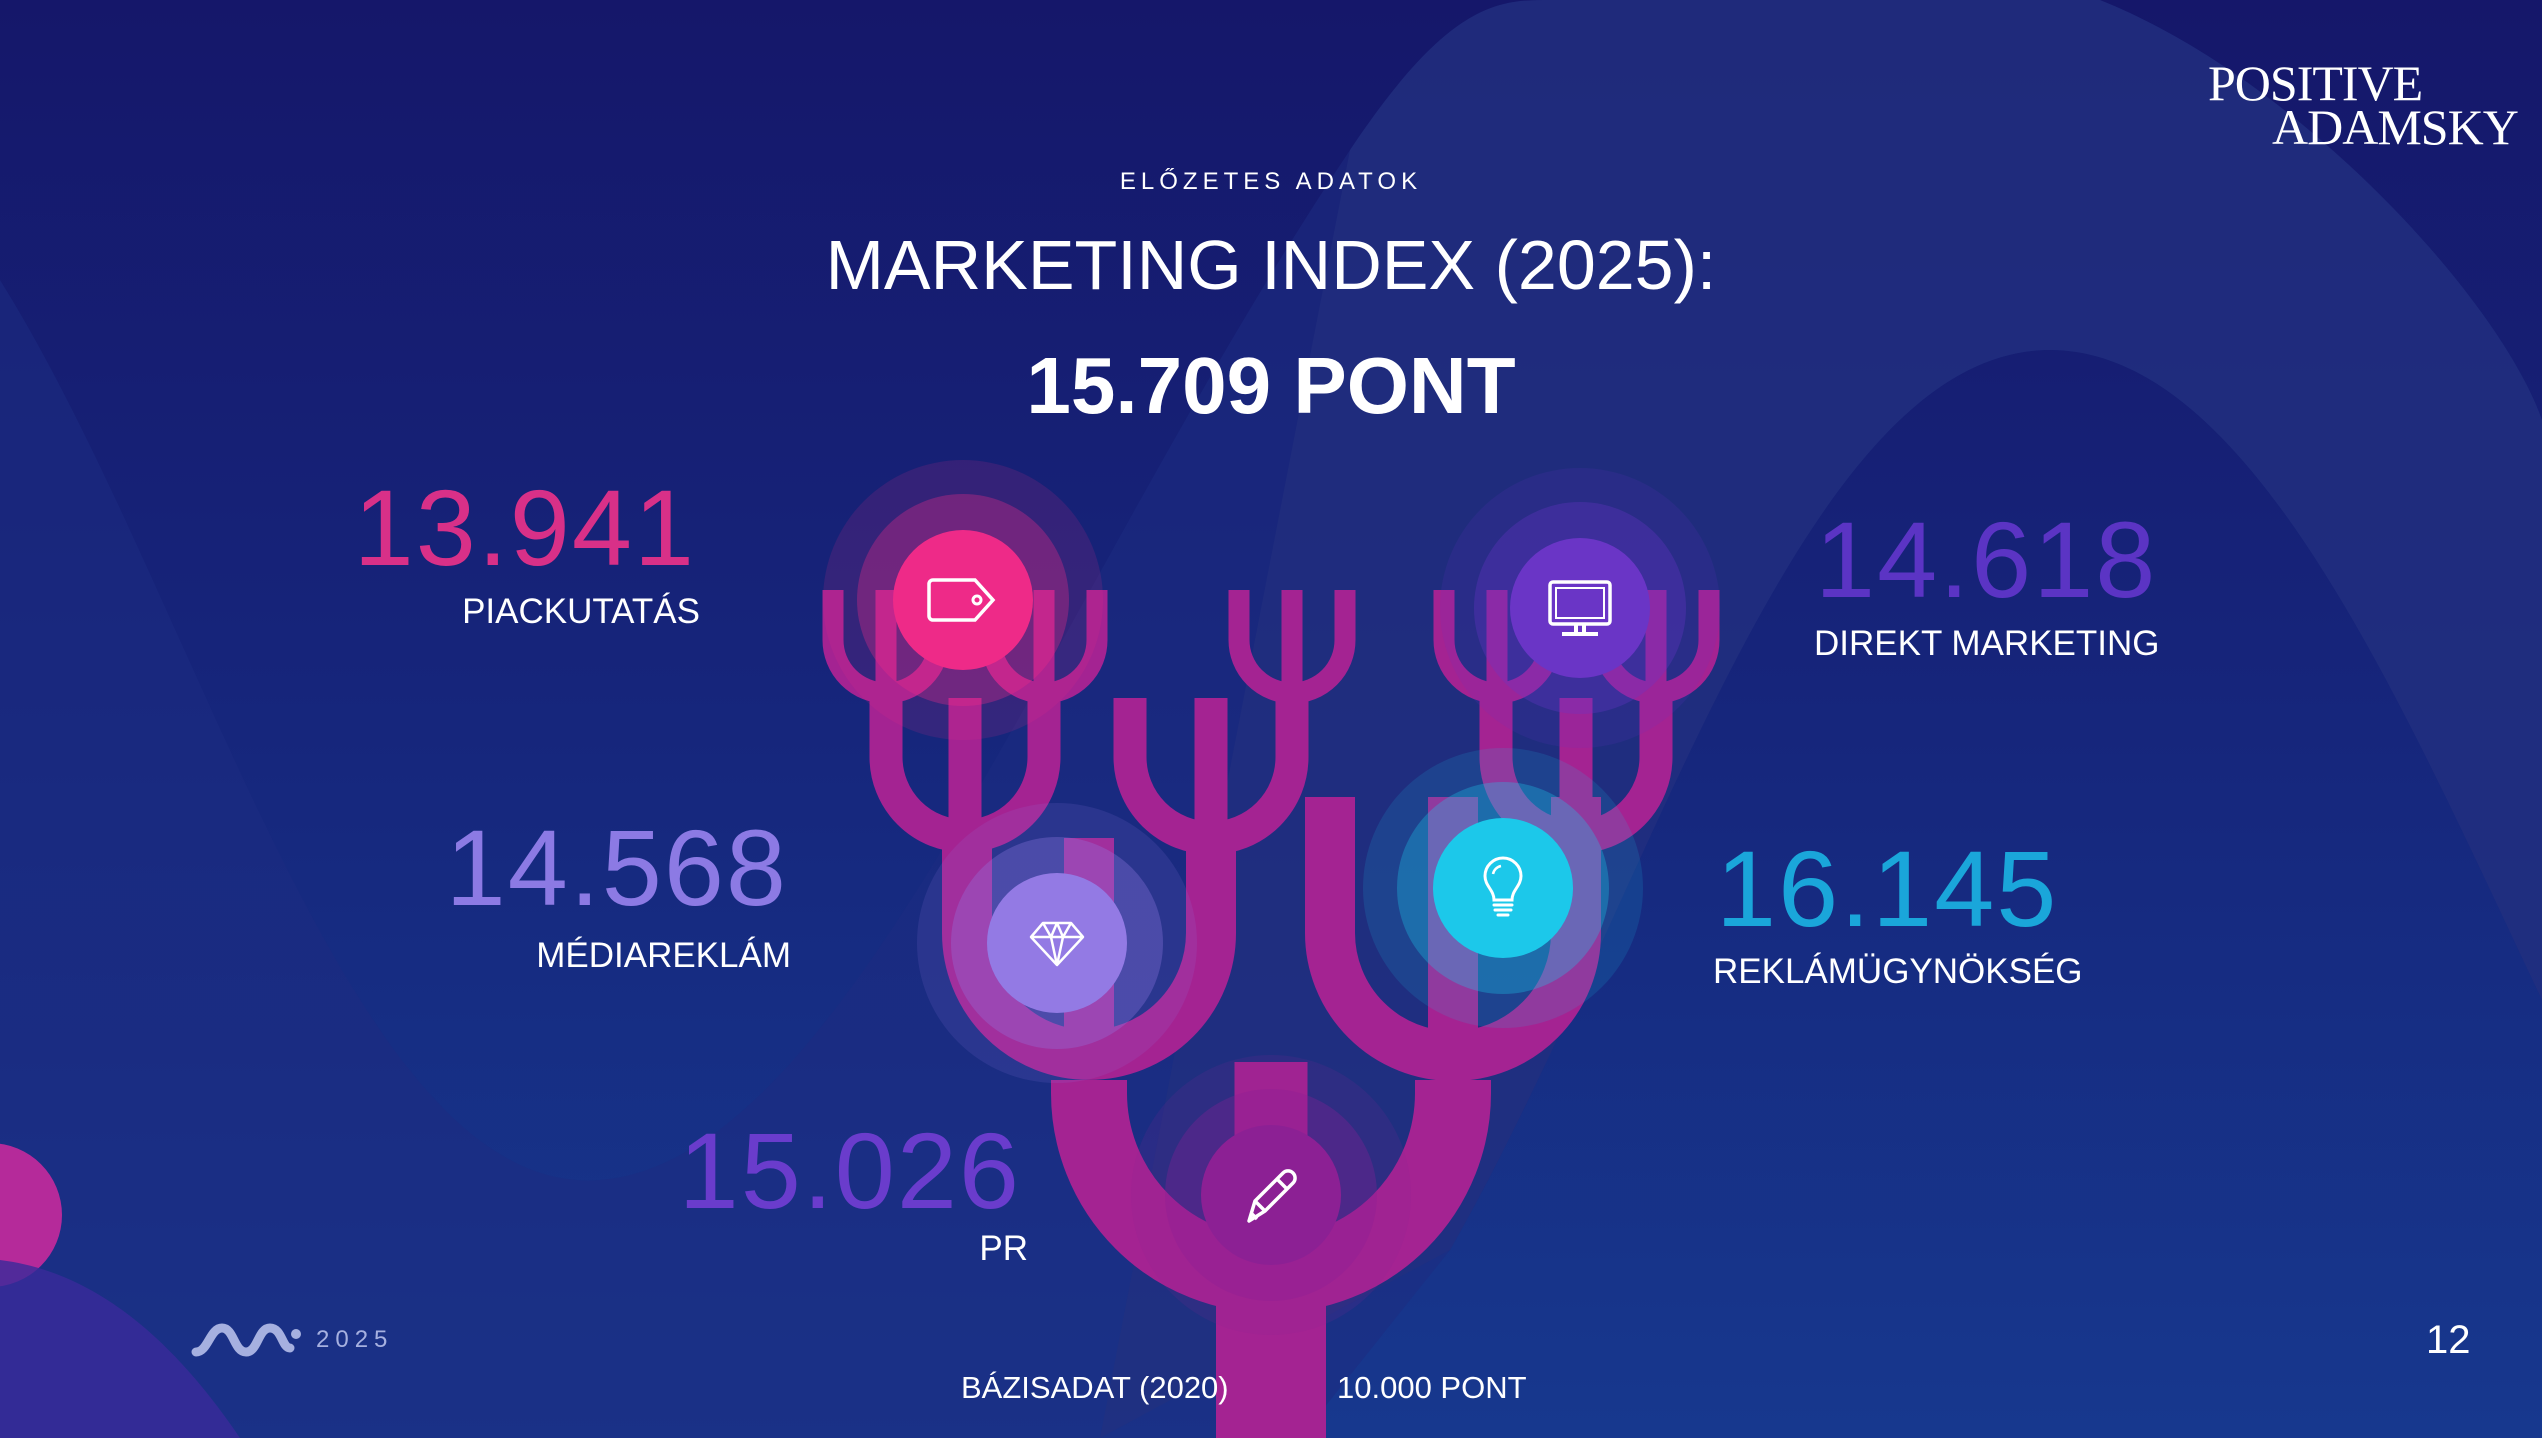 Image resolution: width=2542 pixels, height=1438 pixels. What do you see at coordinates (524, 527) in the screenshot?
I see `piackutatas-value: 13.941` at bounding box center [524, 527].